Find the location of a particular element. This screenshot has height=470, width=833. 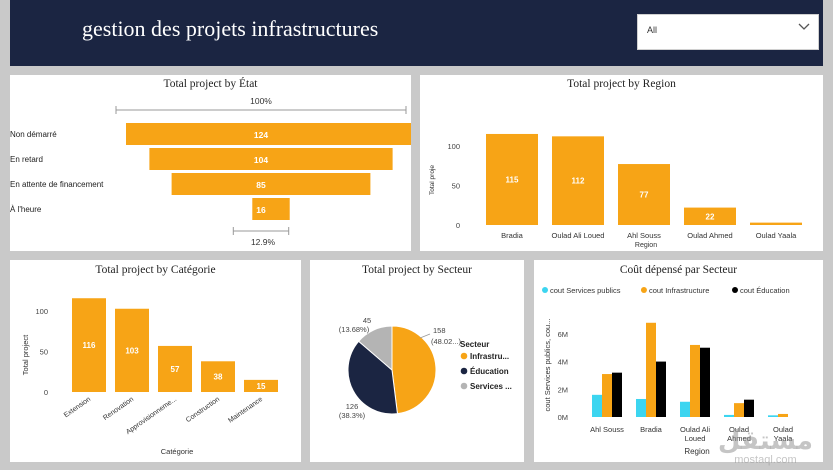

pie-percent-label: (13.68%) is located at coordinates (354, 329).